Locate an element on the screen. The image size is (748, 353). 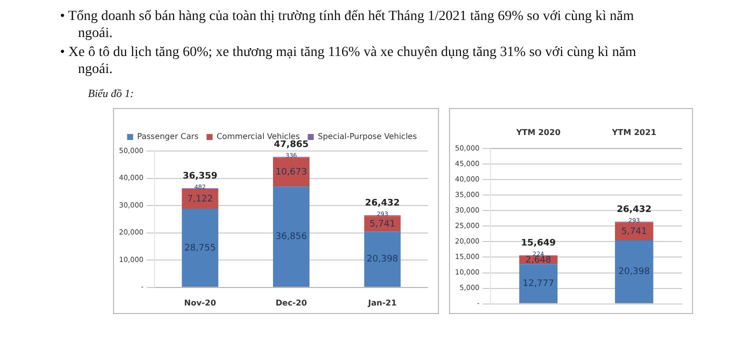
x-tick-label: YTM 2021 is located at coordinates (633, 132).